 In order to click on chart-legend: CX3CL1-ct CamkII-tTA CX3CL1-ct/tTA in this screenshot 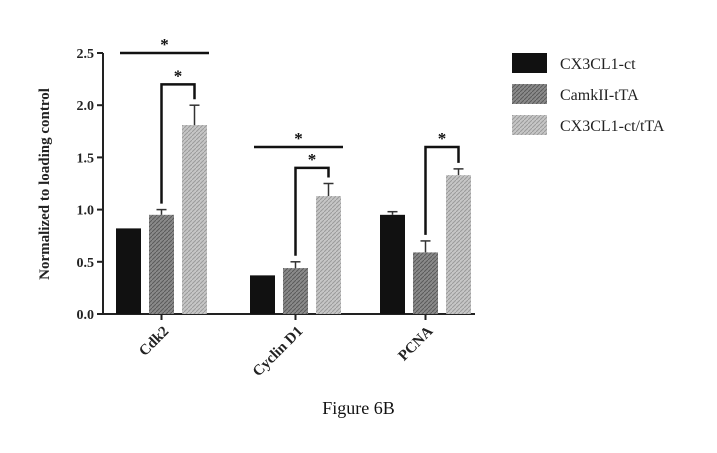, I will do `click(588, 94)`.